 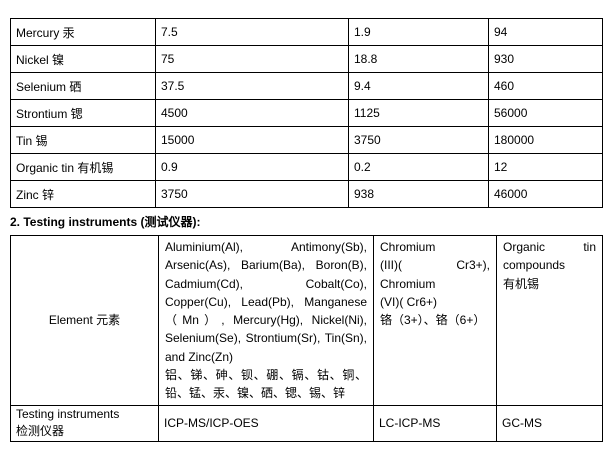 What do you see at coordinates (252, 59) in the screenshot?
I see `value-cell: 75` at bounding box center [252, 59].